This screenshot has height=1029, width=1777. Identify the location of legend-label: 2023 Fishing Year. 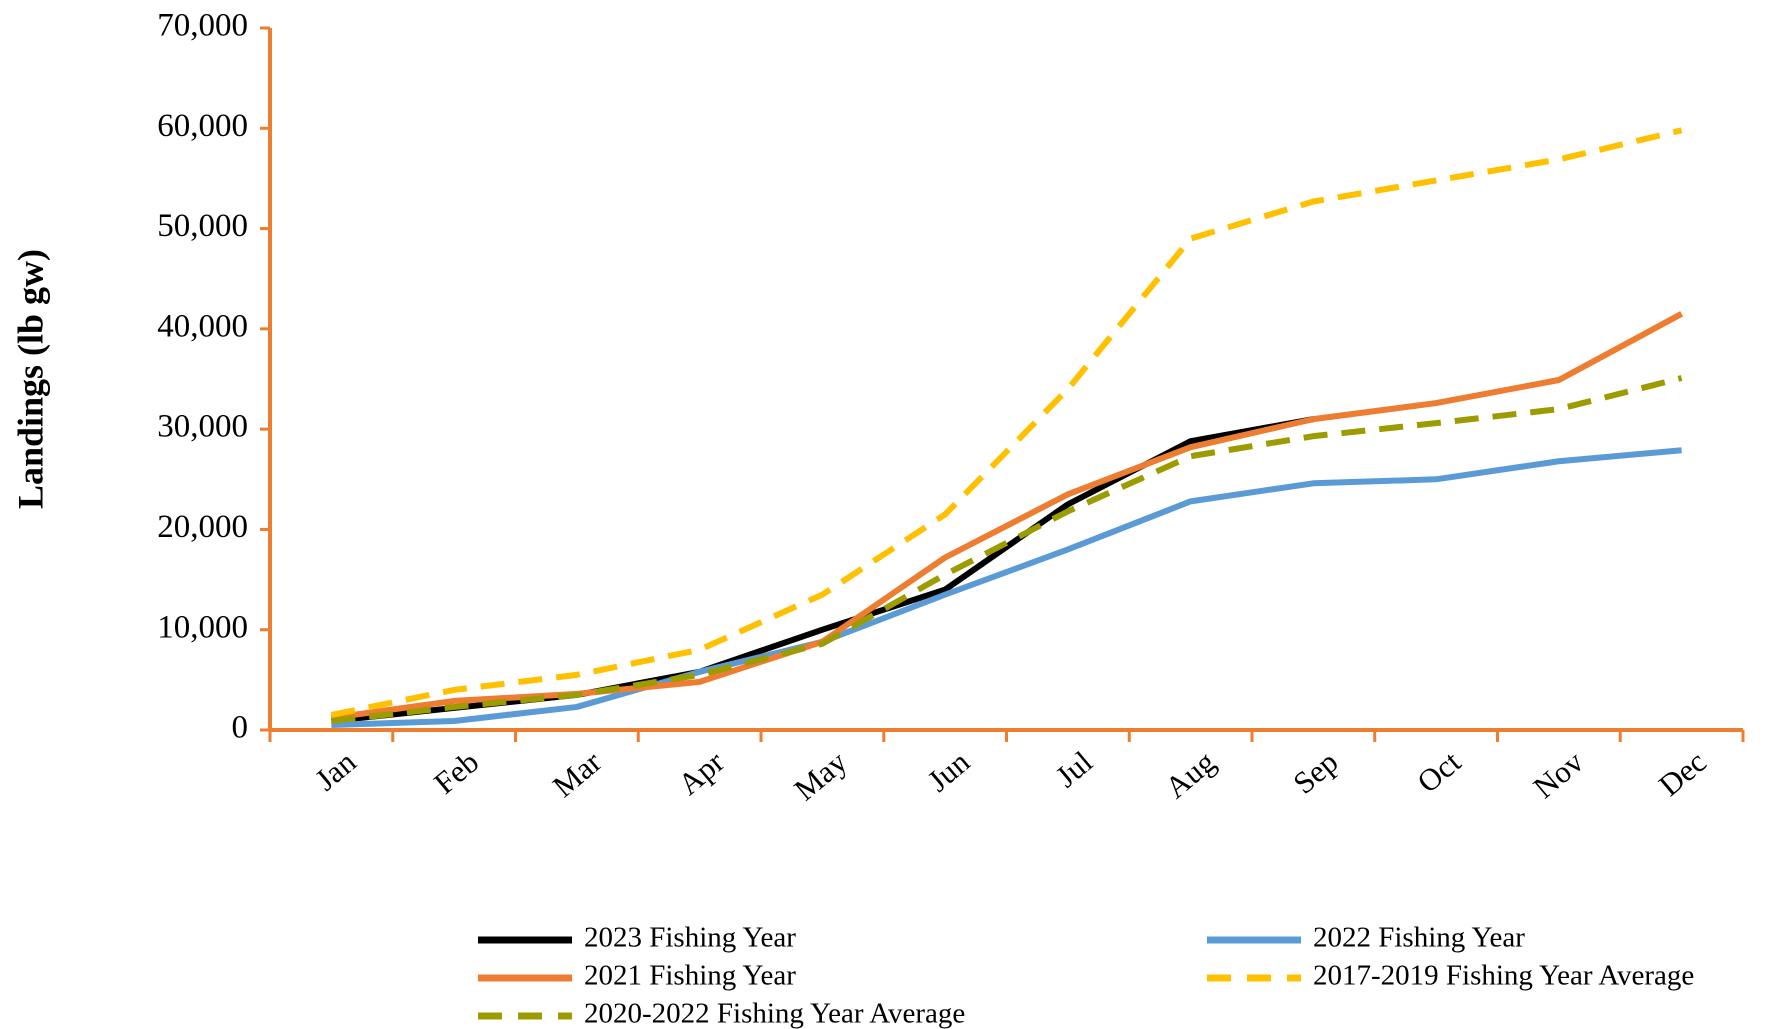
(690, 938).